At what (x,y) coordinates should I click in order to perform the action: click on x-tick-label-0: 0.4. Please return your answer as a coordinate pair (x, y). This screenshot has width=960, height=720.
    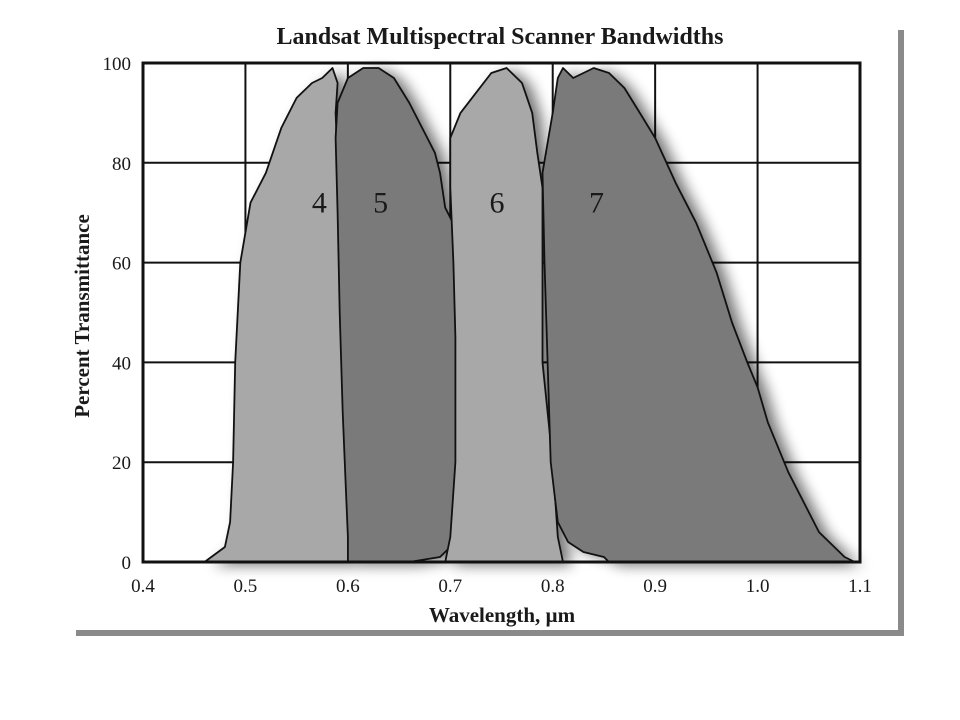
    Looking at the image, I should click on (143, 586).